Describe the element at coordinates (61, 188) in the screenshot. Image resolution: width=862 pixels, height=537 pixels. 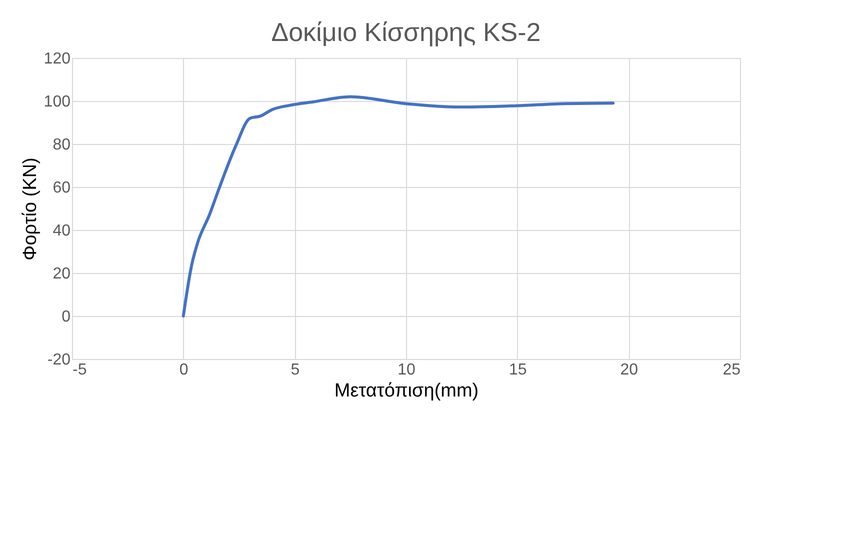
I see `y-tick-label: 60` at that location.